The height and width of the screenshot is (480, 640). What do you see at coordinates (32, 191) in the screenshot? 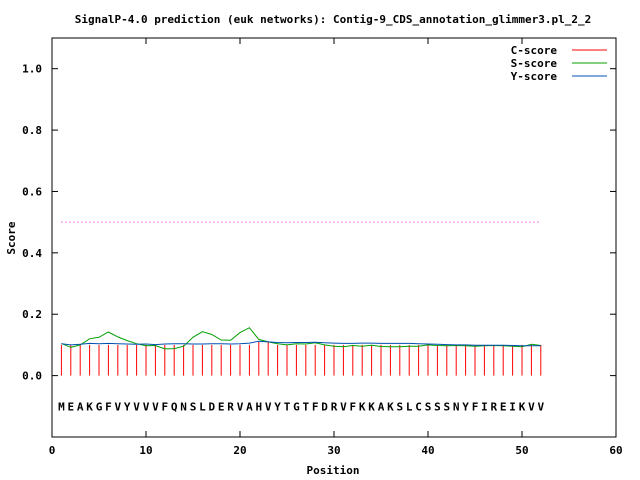
I see `y-tick-label: 0.6` at bounding box center [32, 191].